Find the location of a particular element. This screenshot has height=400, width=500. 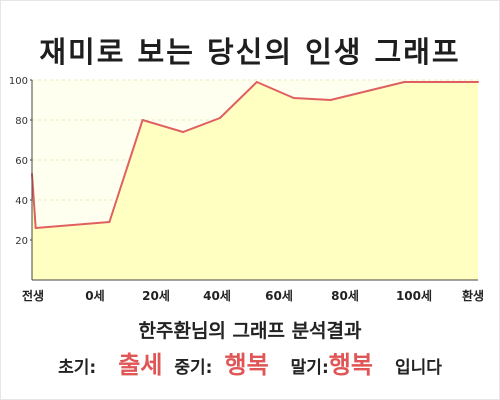

x-tick-label: 100세 is located at coordinates (414, 295).